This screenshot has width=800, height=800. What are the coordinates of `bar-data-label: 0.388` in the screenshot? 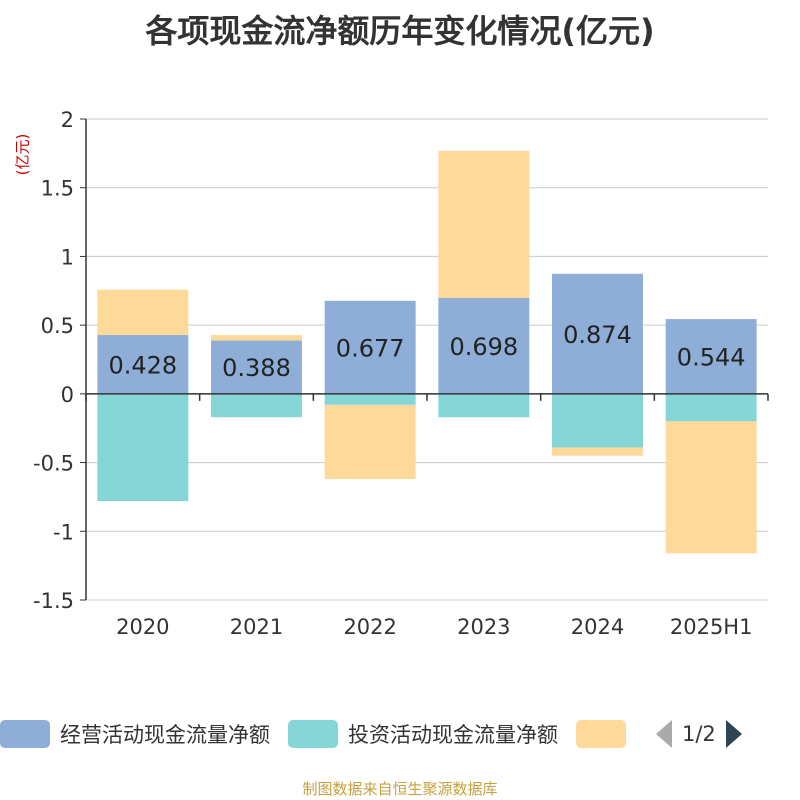 It's located at (256, 368).